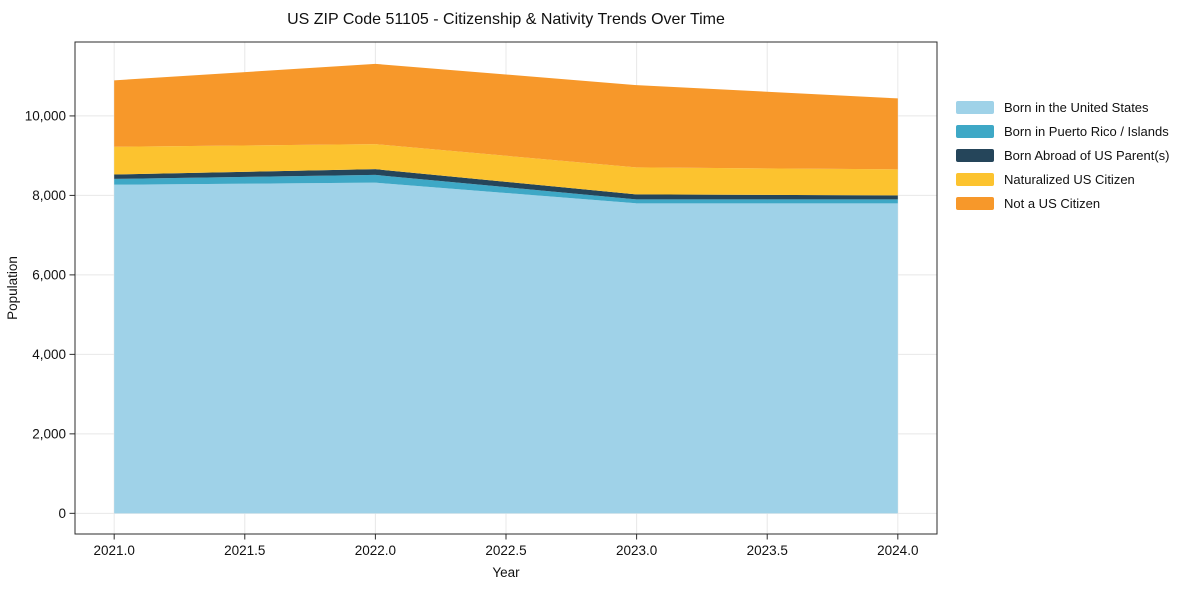 The image size is (1189, 590). What do you see at coordinates (244, 550) in the screenshot?
I see `x-tick-label: 2021.5` at bounding box center [244, 550].